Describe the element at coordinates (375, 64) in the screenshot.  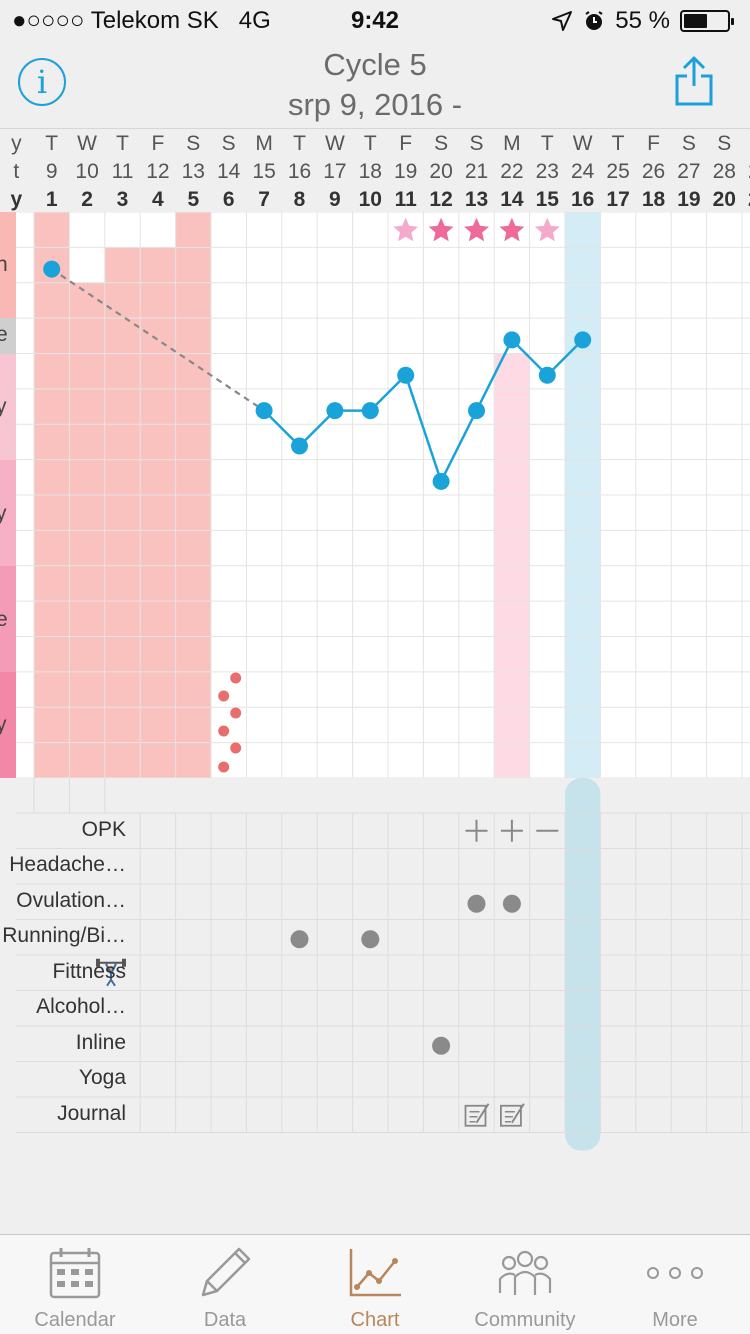
I see `cycle-title: Cycle 5` at that location.